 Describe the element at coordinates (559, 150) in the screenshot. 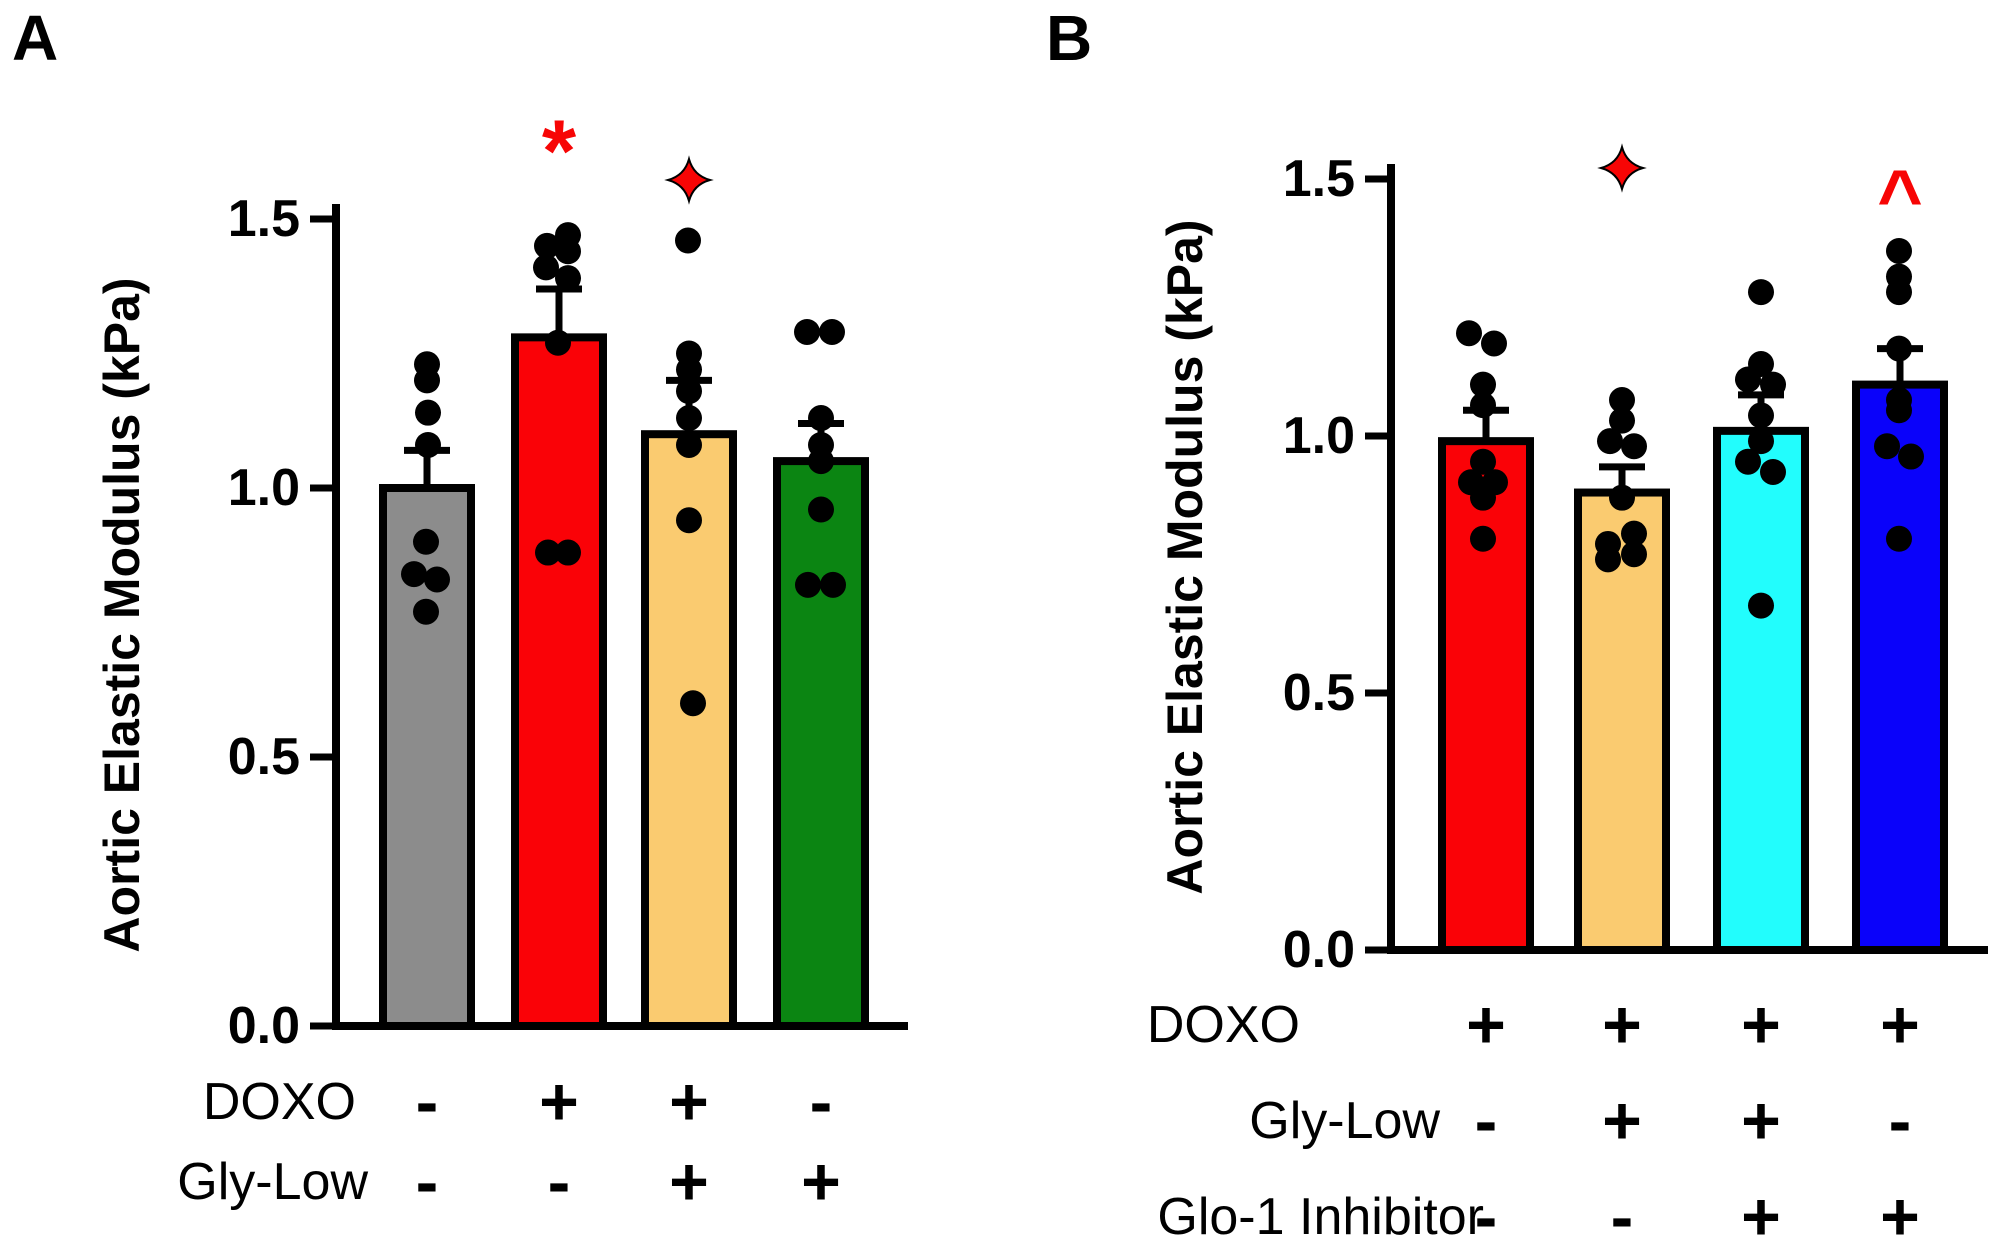

I see `significance-asterisk: *` at that location.